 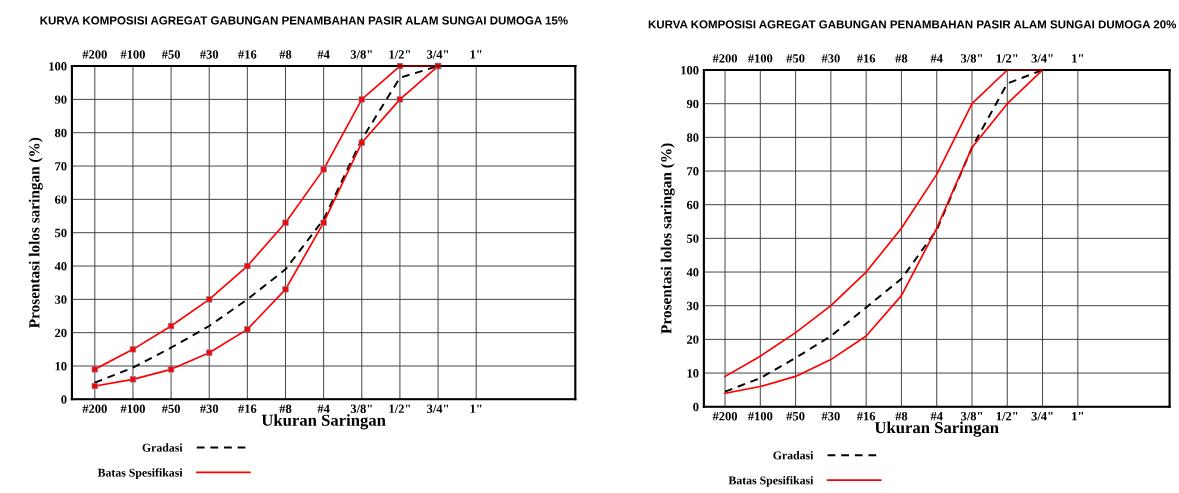 What do you see at coordinates (912, 24) in the screenshot?
I see `chart-title: KURVA KOMPOSISI AGREGAT GABUNGAN PENAMBAHAN PASIR ALAM SUNGAI DUMOGA 20%` at bounding box center [912, 24].